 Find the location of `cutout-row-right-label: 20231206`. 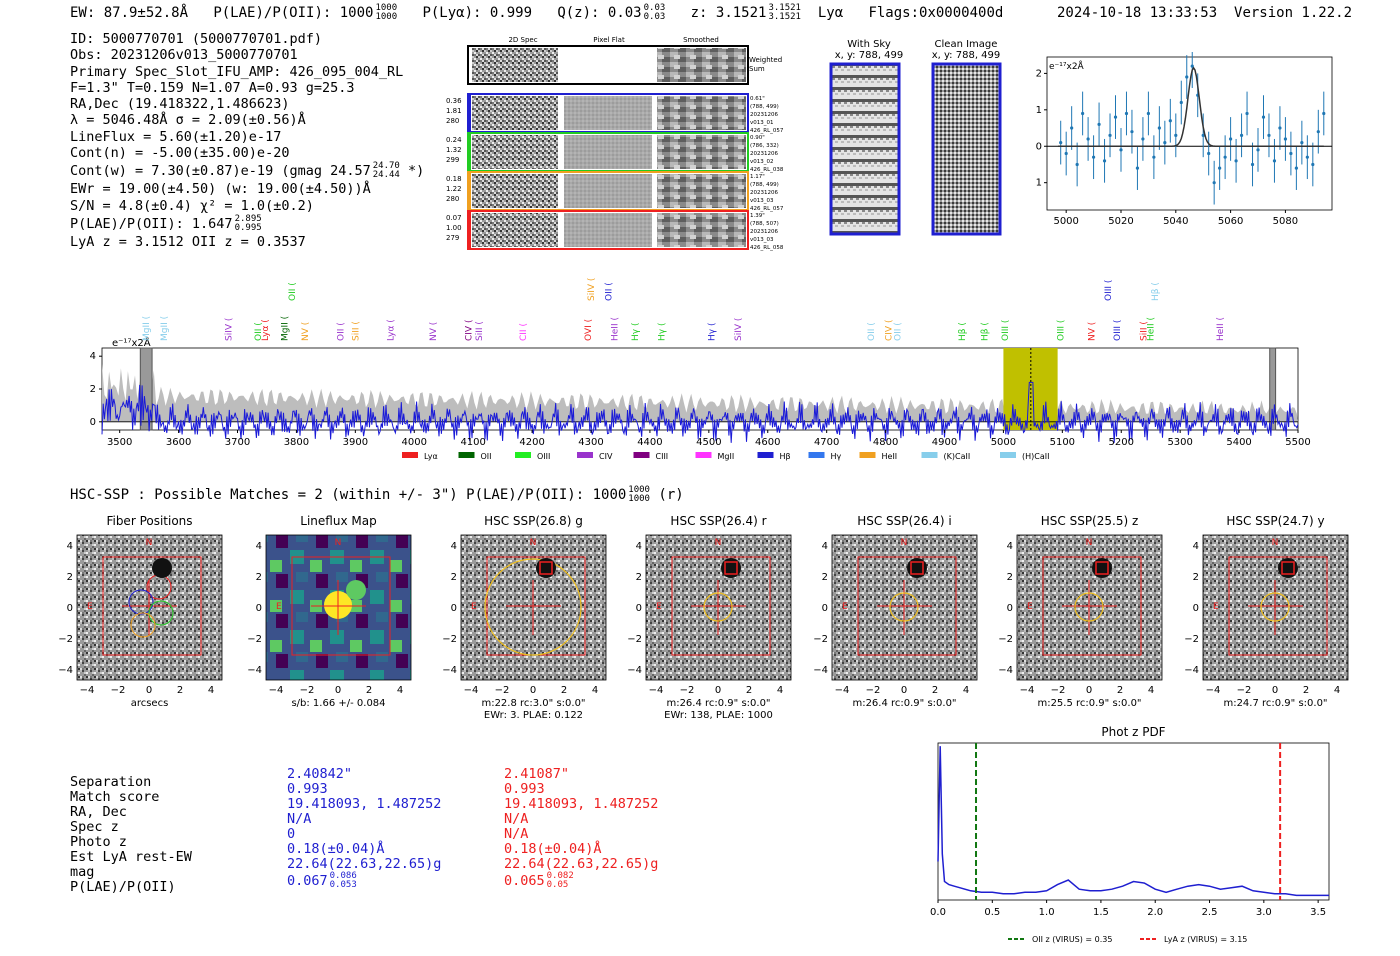

cutout-row-right-label: 20231206 is located at coordinates (764, 232).